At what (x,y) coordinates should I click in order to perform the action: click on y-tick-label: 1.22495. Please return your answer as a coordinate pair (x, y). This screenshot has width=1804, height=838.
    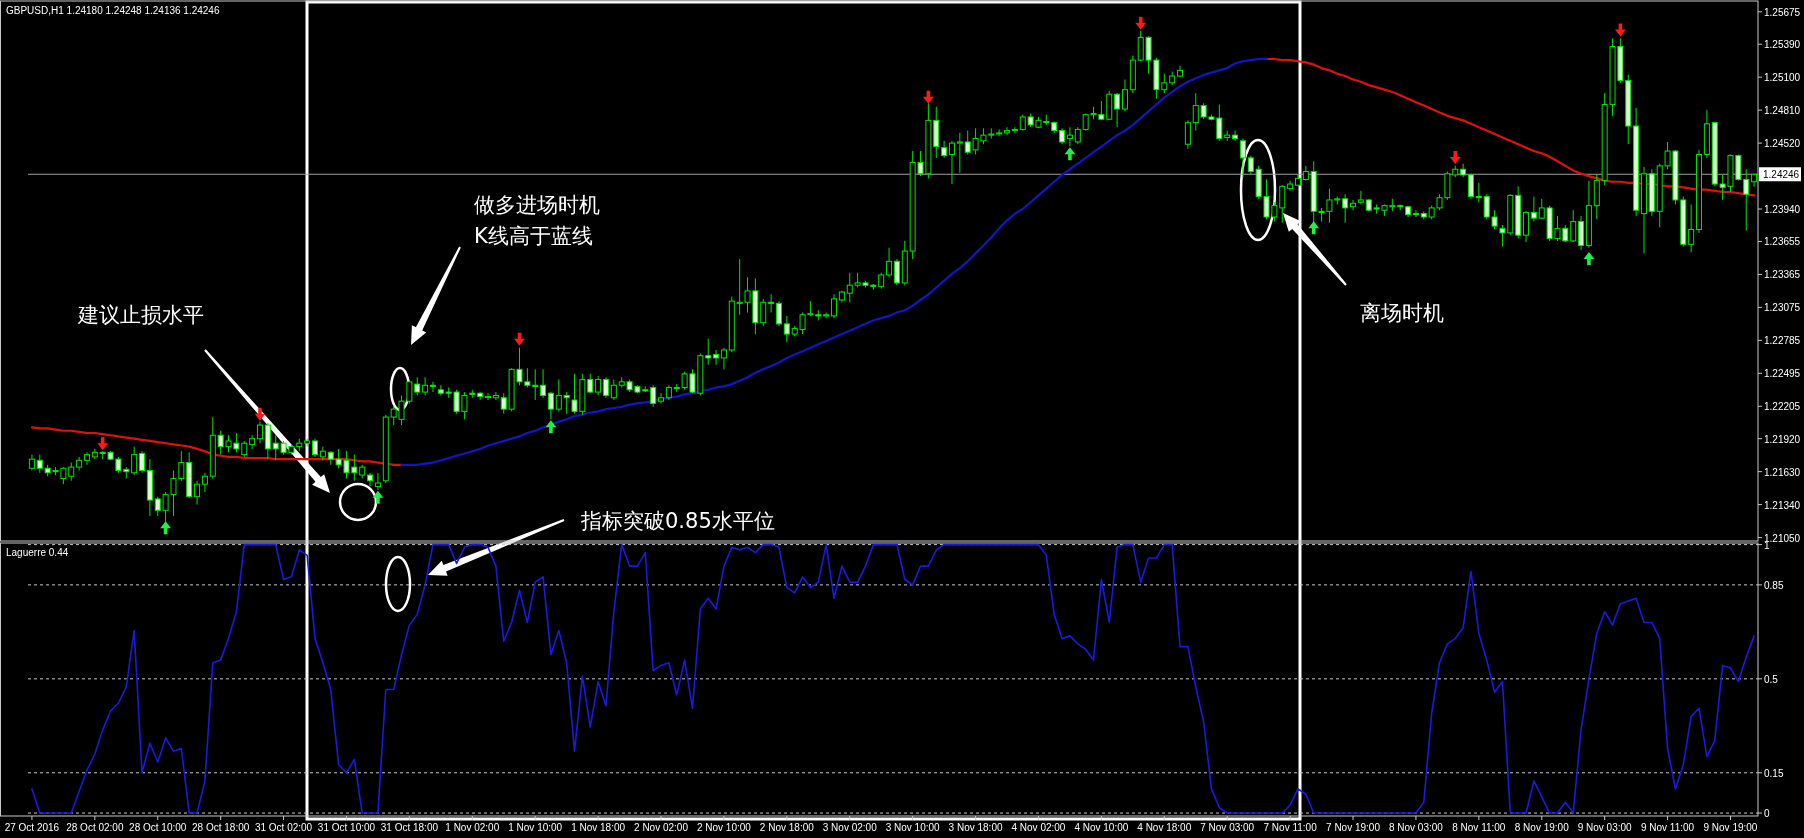
    Looking at the image, I should click on (1782, 374).